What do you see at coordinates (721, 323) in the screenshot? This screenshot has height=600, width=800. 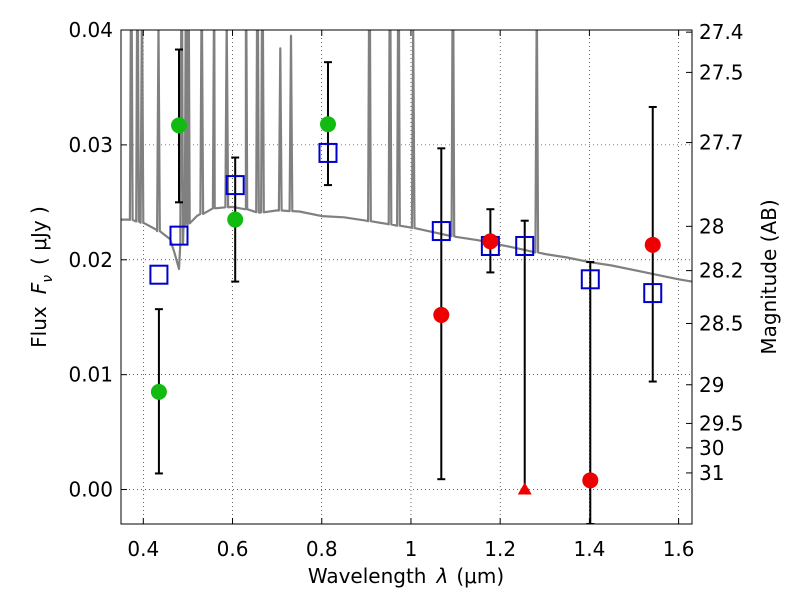 I see `mag-tick-label: 28.5` at bounding box center [721, 323].